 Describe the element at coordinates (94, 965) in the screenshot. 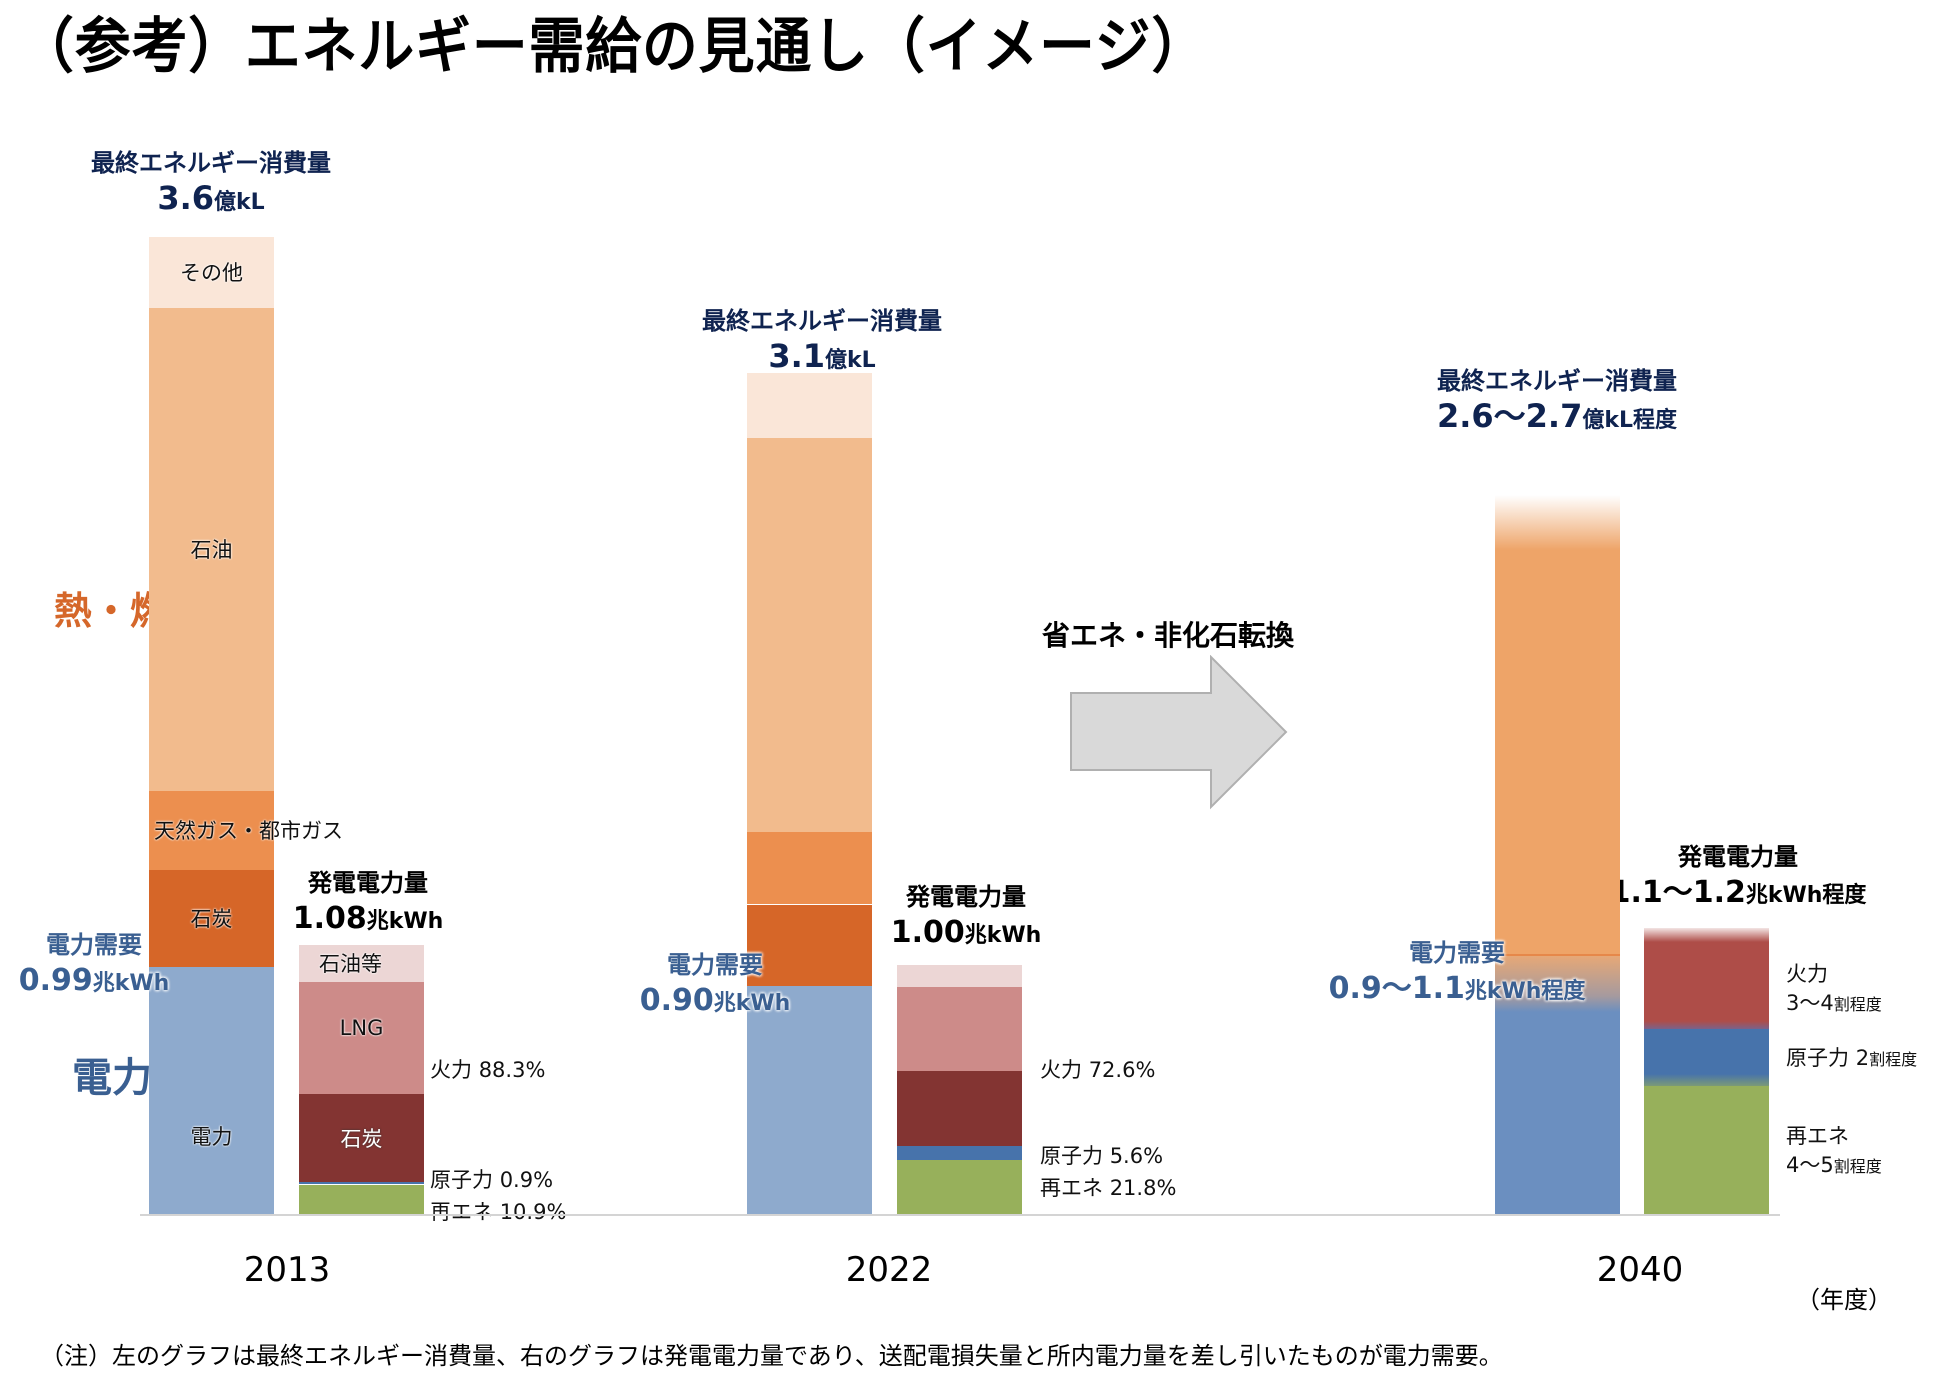

I see `power-demand-label-2013: 電力需要 0.99兆kWh` at that location.